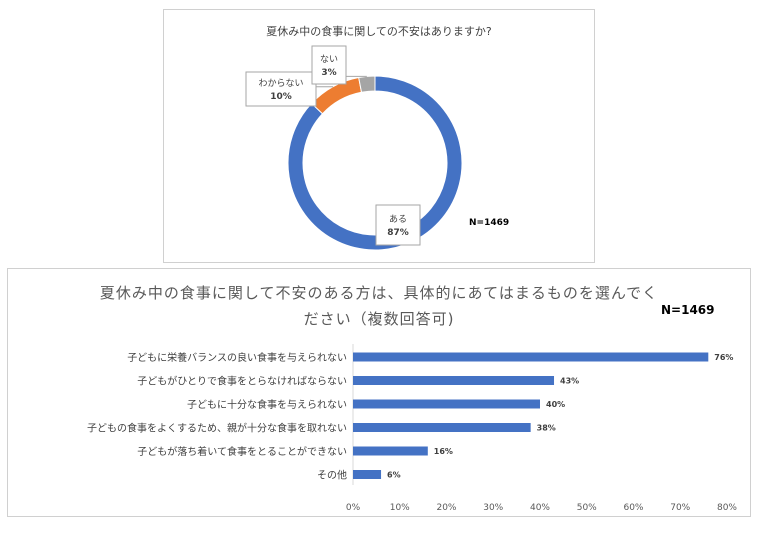 Image resolution: width=760 pixels, height=547 pixels. I want to click on bar-value-2: 40%, so click(555, 404).